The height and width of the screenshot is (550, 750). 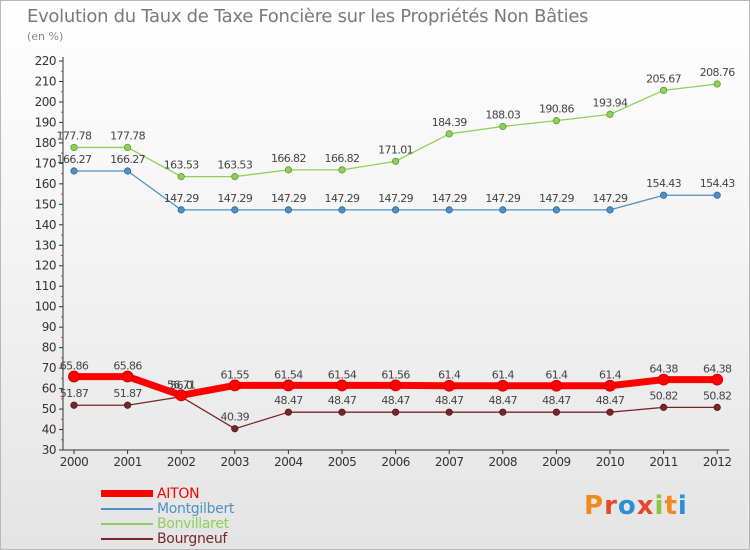 I want to click on logo-letter: i, so click(x=682, y=506).